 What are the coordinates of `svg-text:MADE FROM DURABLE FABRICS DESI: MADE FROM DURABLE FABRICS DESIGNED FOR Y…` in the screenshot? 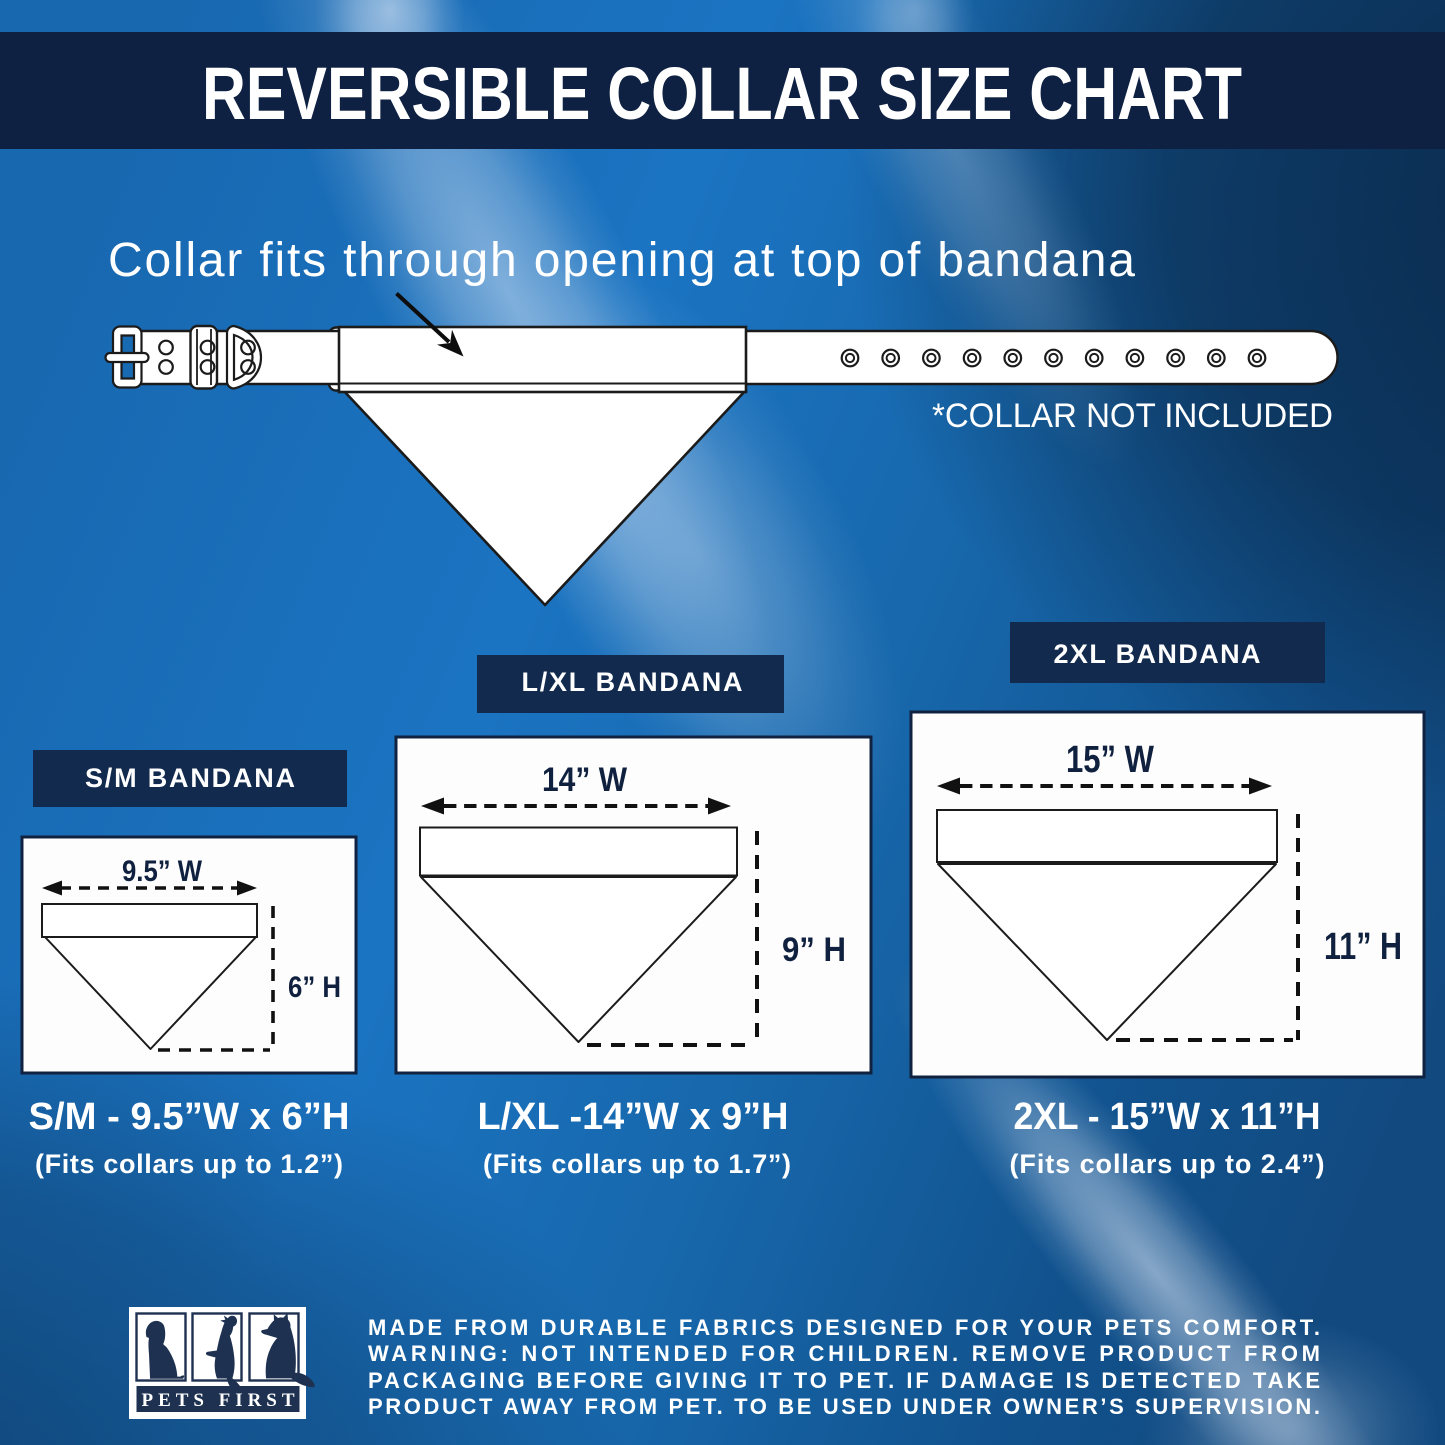 It's located at (844, 1327).